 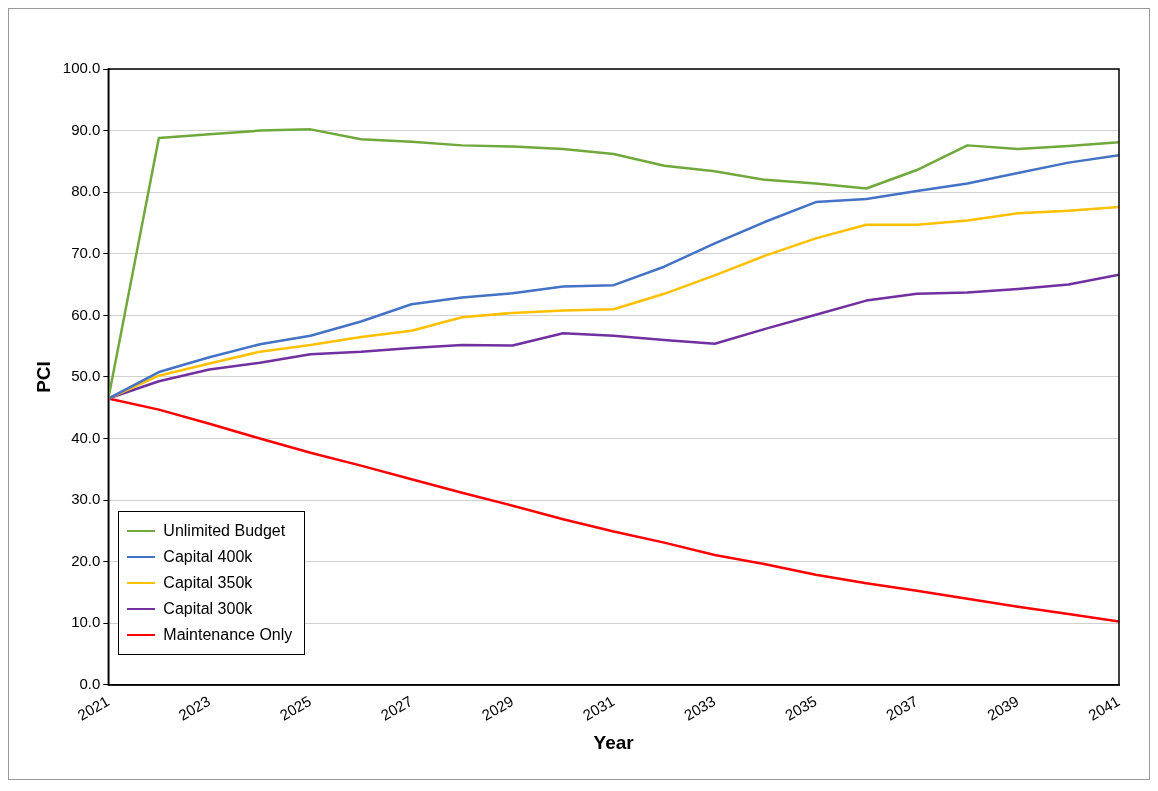 I want to click on x-axis-title: Year, so click(x=614, y=742).